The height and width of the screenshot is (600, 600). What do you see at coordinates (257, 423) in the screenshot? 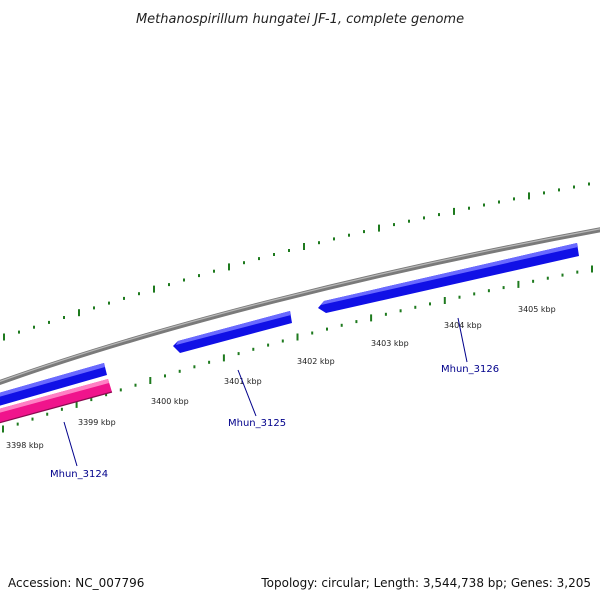
I see `gene-label-mhun-3125: Mhun_3125` at bounding box center [257, 423].